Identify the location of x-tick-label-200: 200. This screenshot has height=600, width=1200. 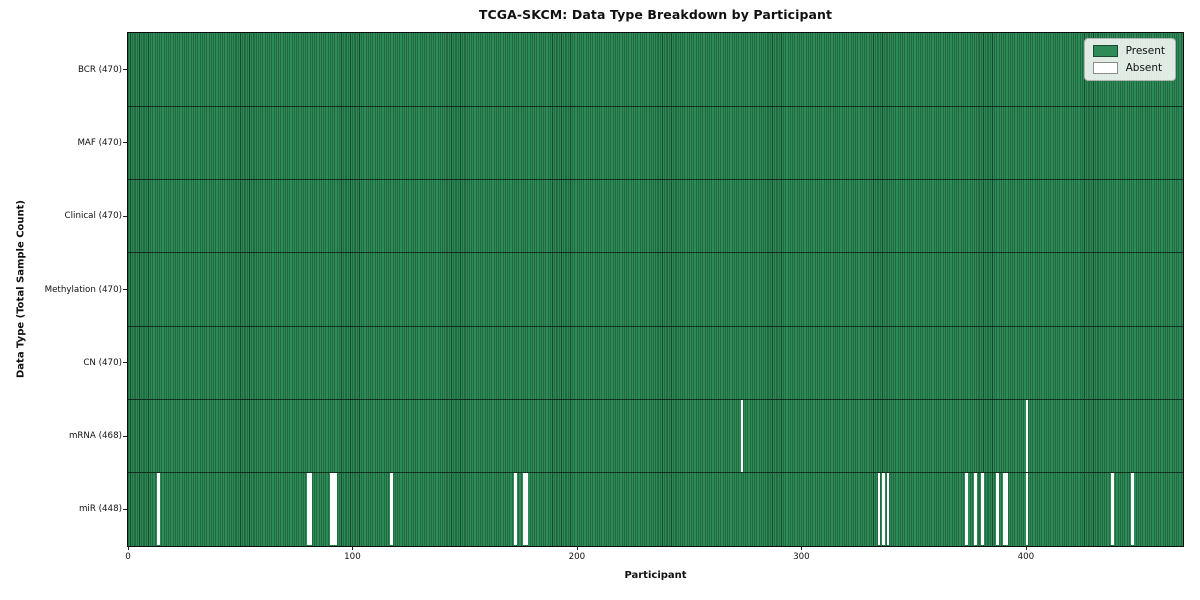
(577, 557).